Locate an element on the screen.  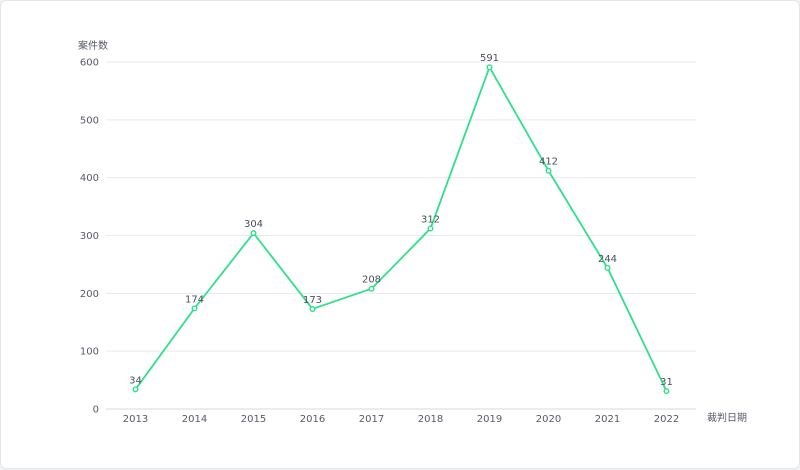
data-label: 304 is located at coordinates (253, 224).